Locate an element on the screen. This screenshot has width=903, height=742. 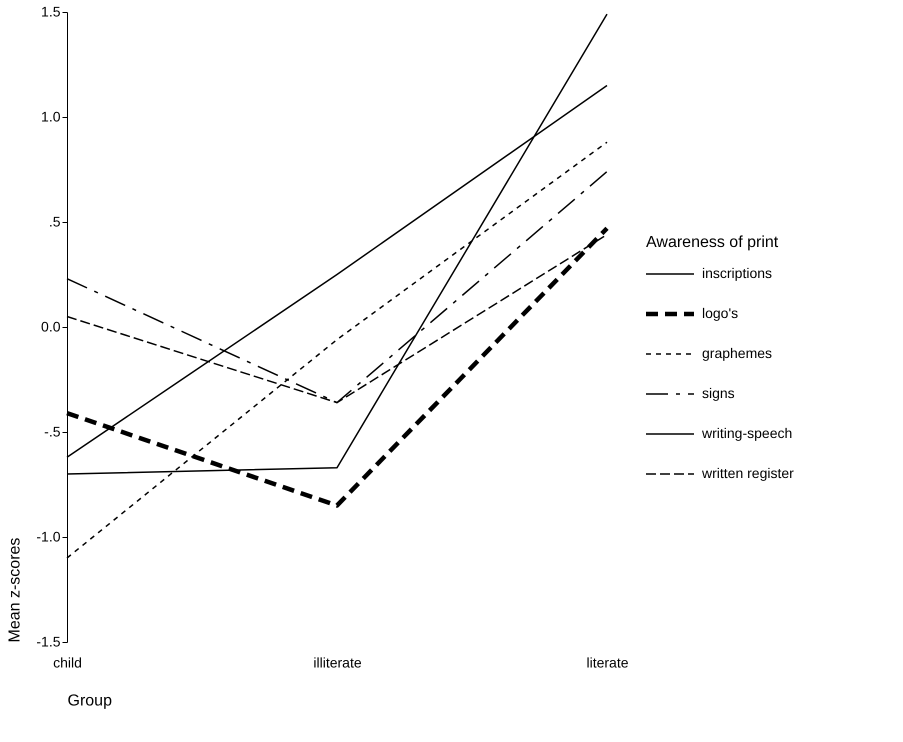
y-tick-label: 0.0 is located at coordinates (51, 326).